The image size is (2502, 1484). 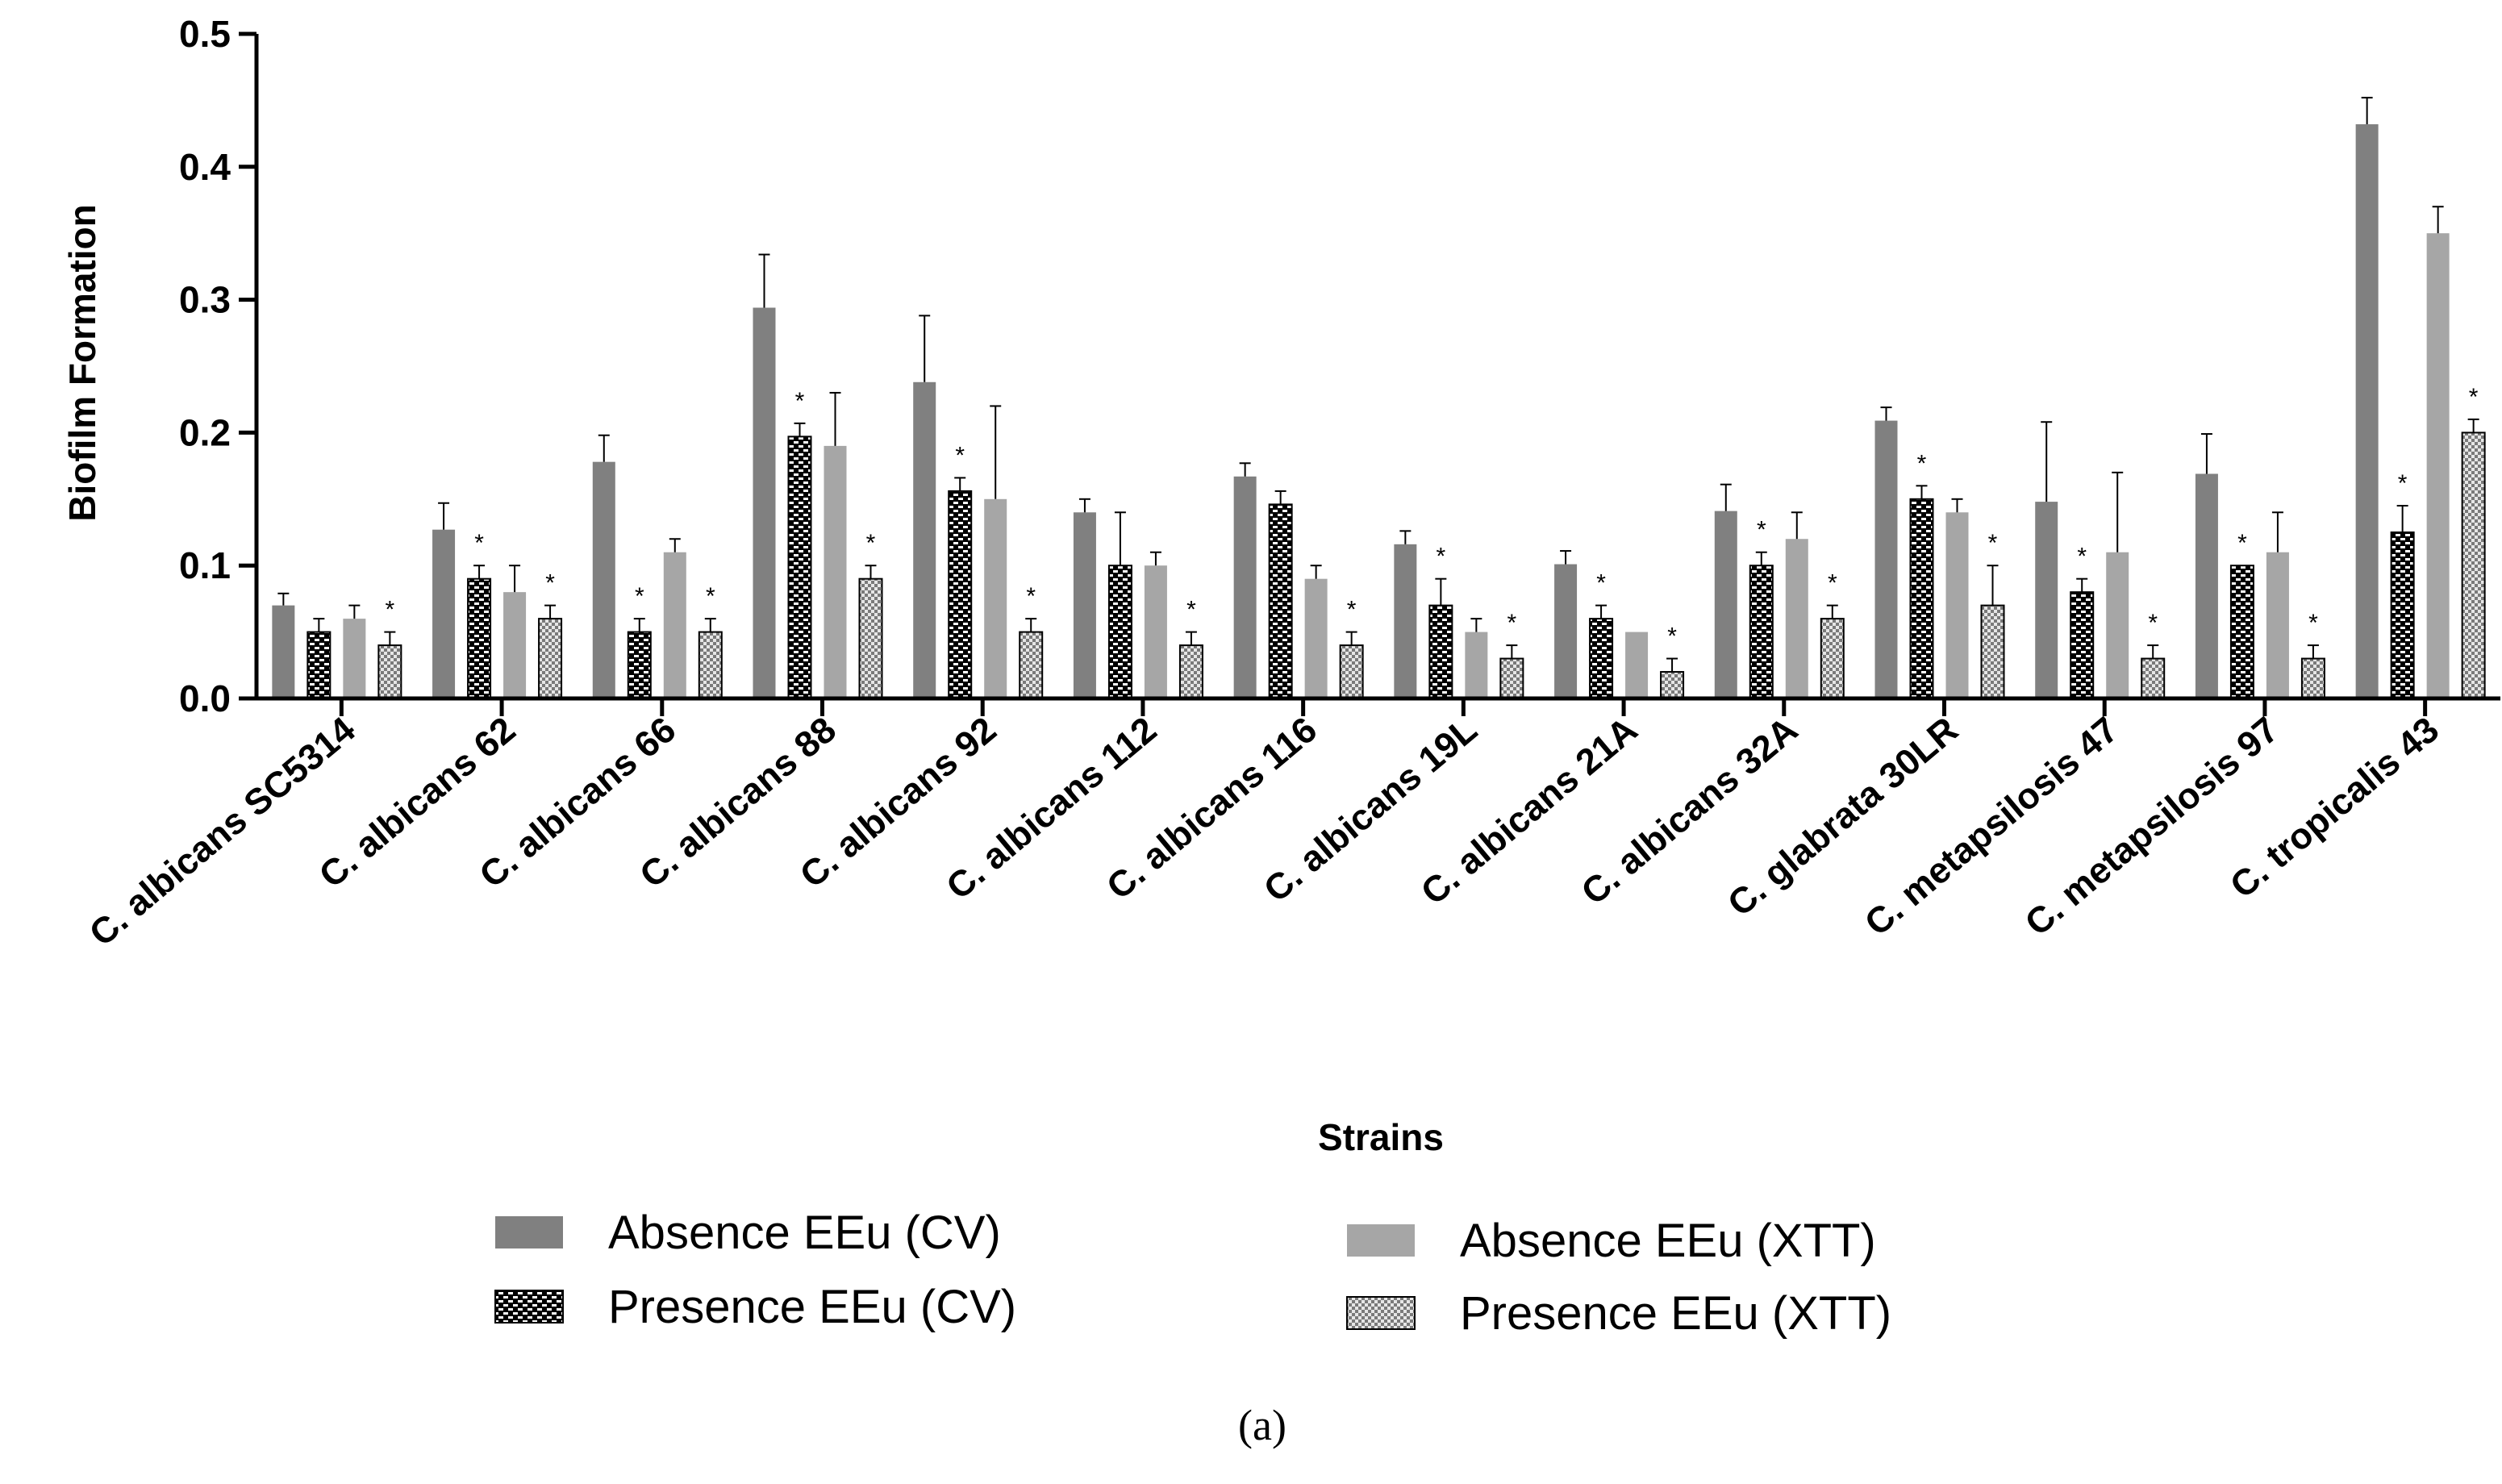 What do you see at coordinates (219, 366) in the screenshot?
I see `y-axis: 0.0 0.1 0.2 0.3 0.4 0.5` at bounding box center [219, 366].